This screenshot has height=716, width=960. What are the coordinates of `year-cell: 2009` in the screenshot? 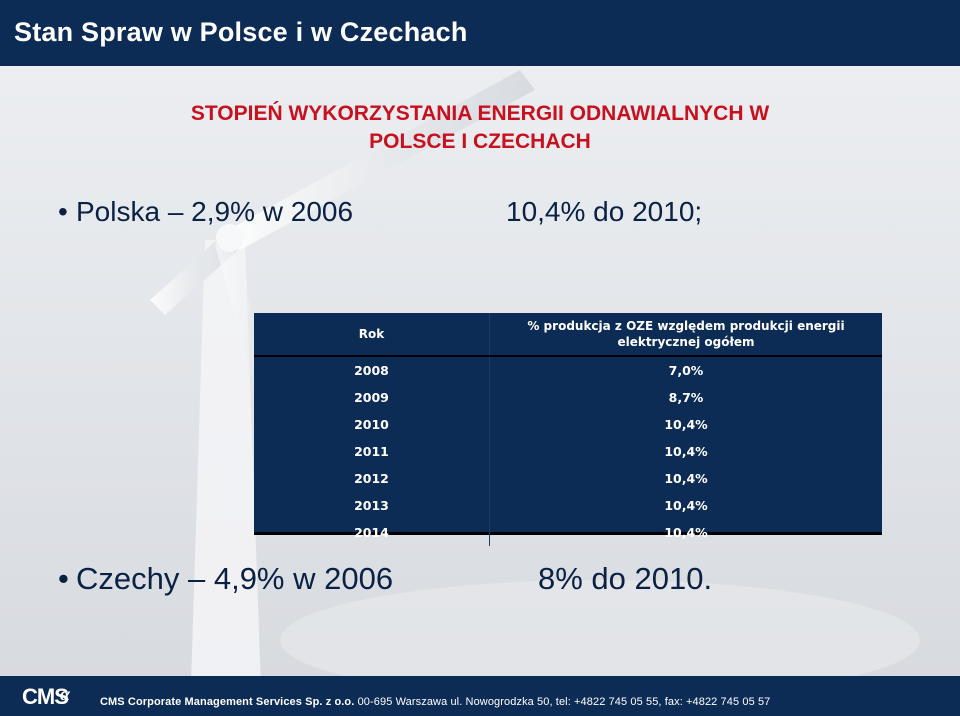 It's located at (372, 397).